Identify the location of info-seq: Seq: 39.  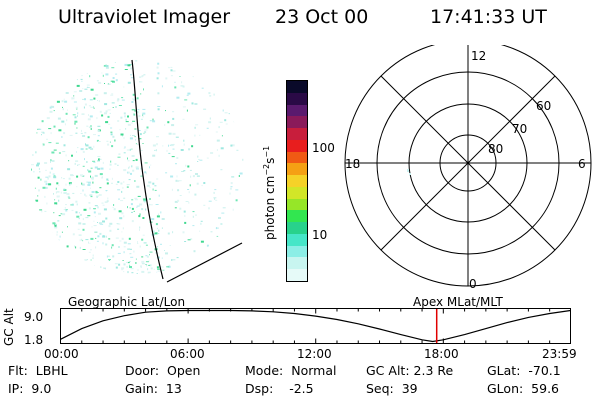
(392, 388).